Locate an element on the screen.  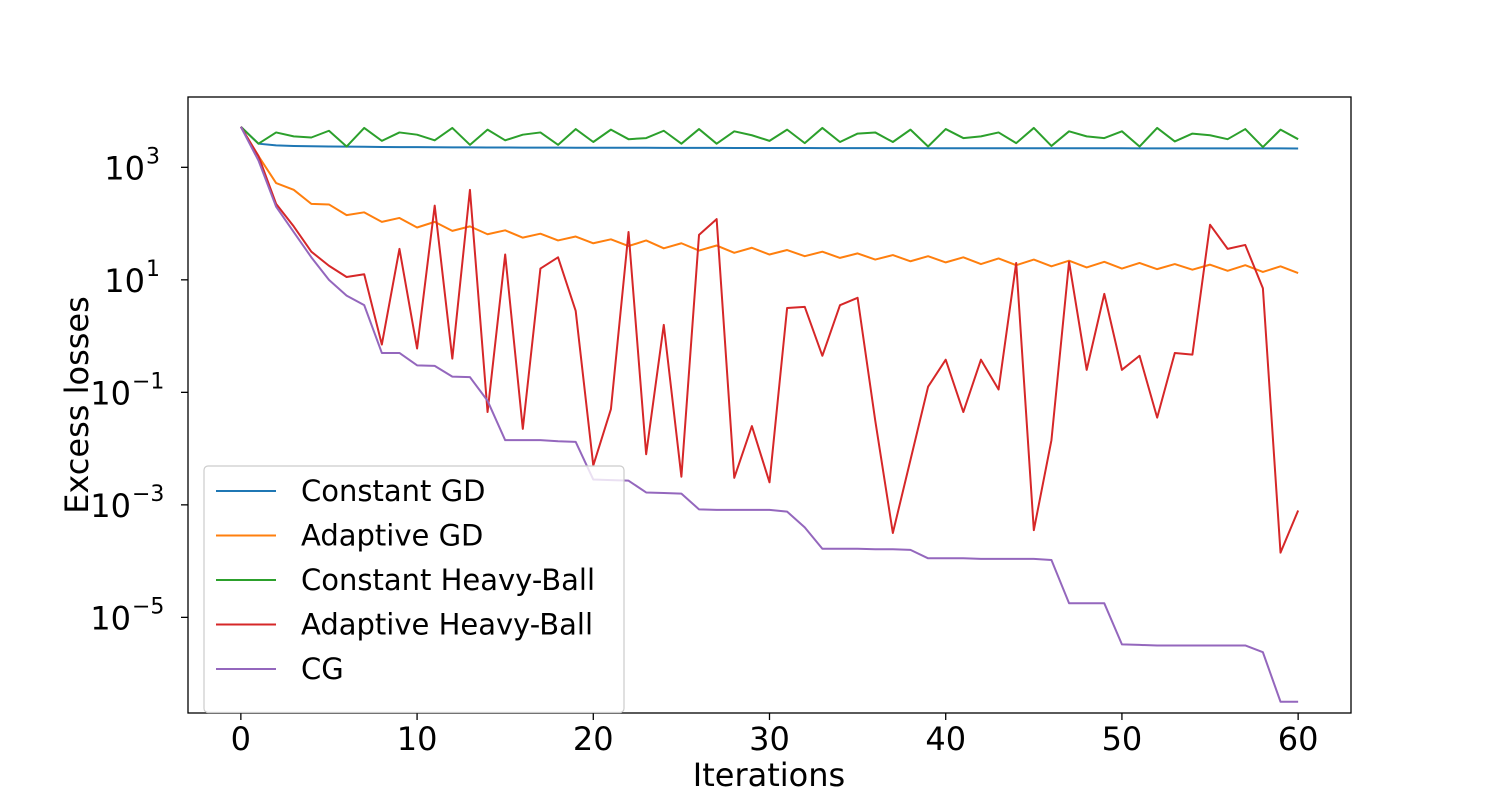
series-line-constant-gd is located at coordinates (769, 138).